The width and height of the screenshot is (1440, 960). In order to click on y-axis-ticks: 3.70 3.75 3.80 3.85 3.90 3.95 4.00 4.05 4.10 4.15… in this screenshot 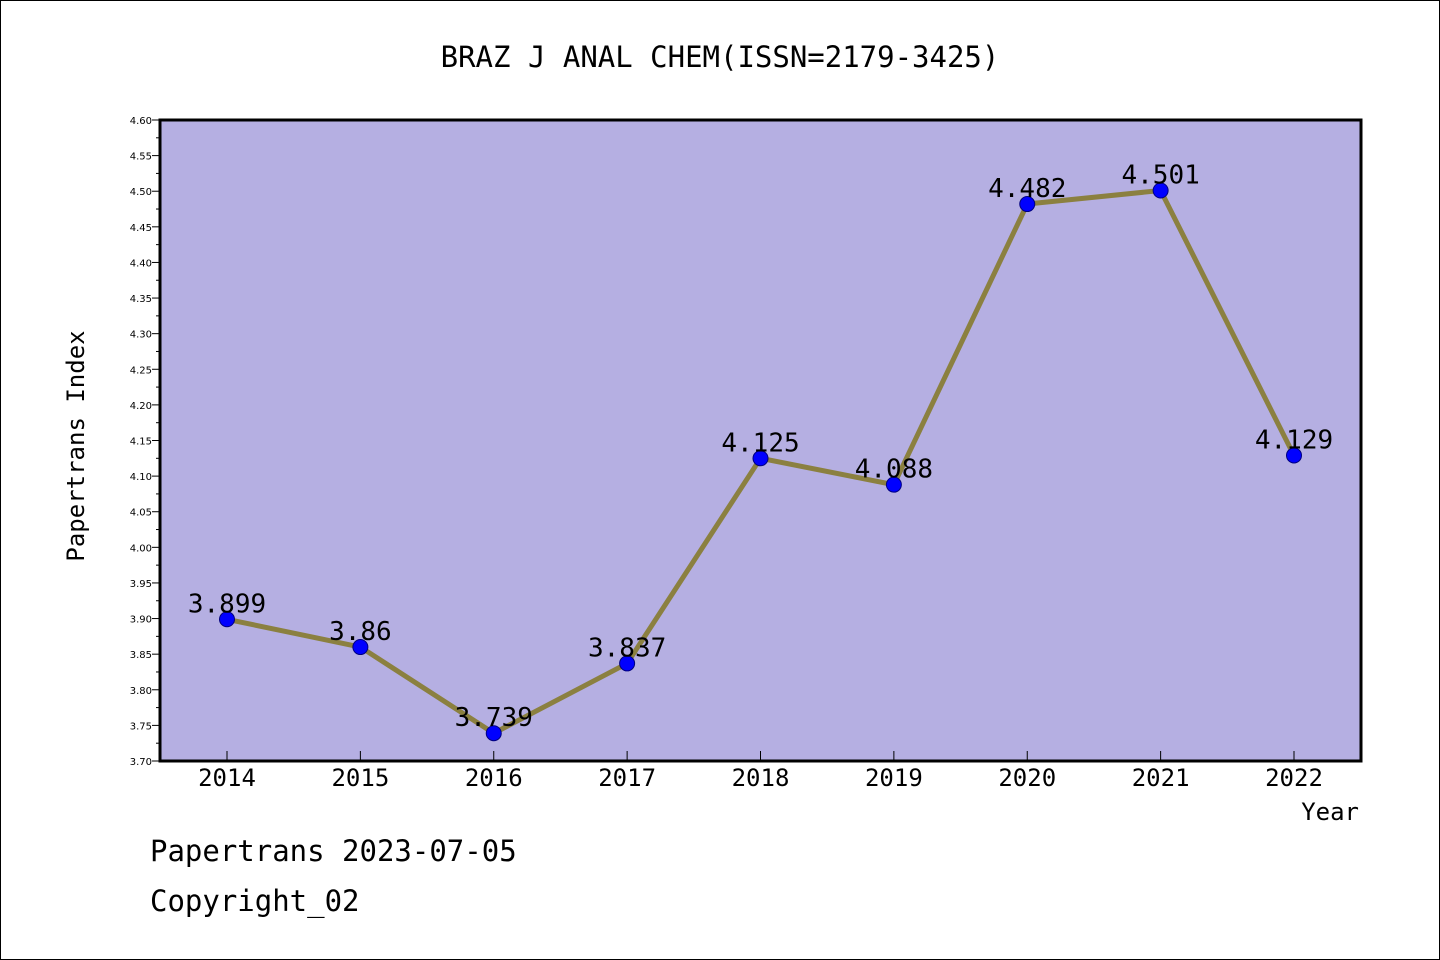, I will do `click(145, 442)`.